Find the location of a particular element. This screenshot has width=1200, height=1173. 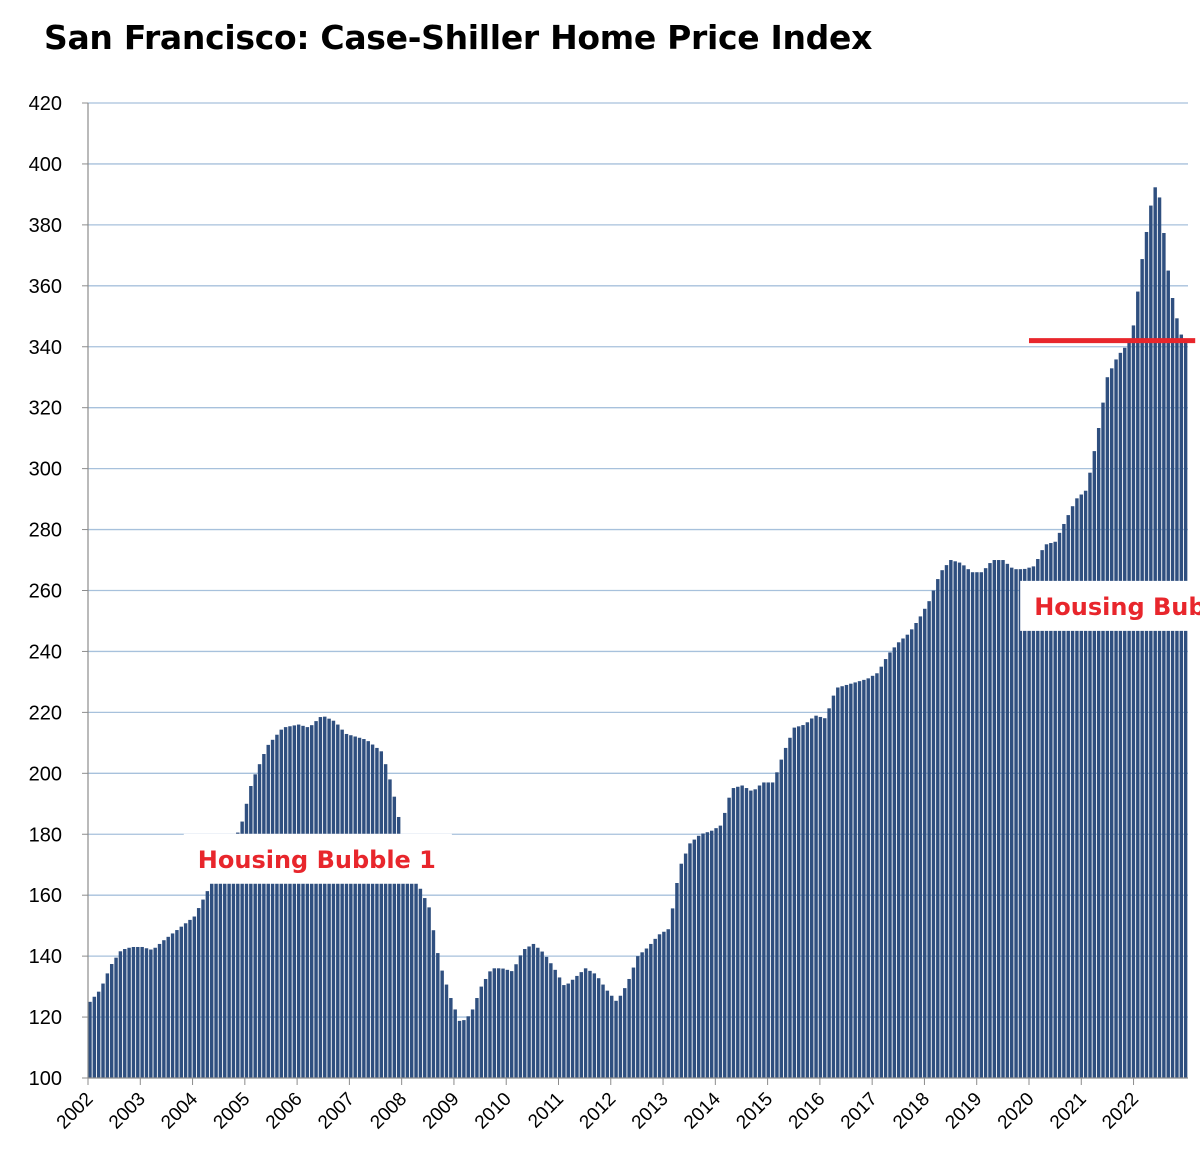

annotation-label: Housing Bubble 1 is located at coordinates (317, 860).